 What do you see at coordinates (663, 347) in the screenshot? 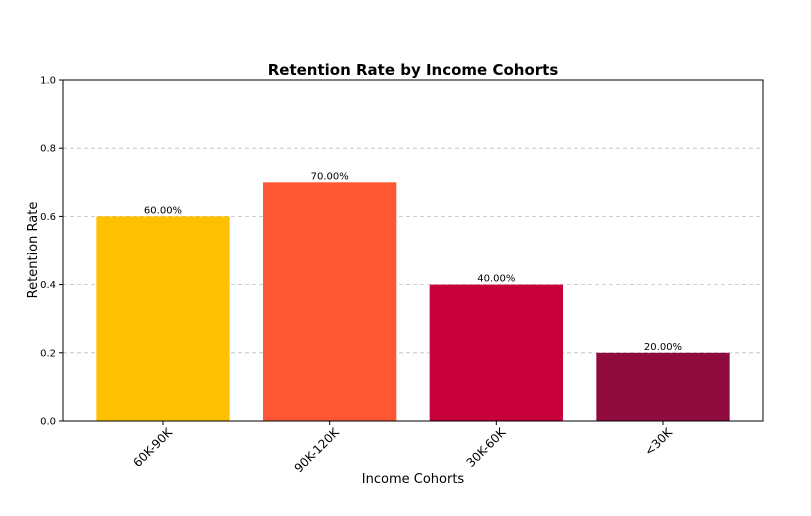
I see `bar-value-label: 20.00%` at bounding box center [663, 347].